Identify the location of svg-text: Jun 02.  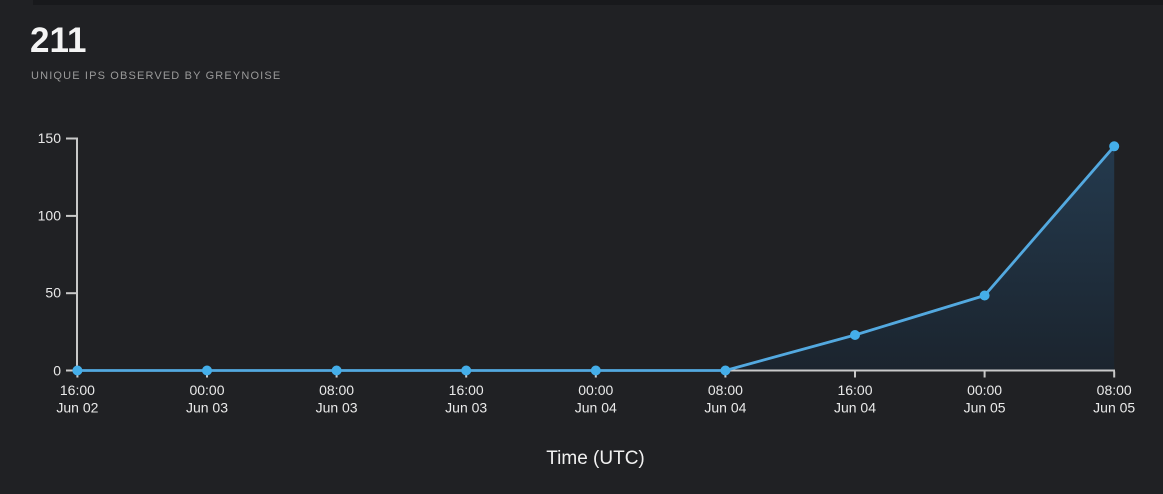
(77, 408).